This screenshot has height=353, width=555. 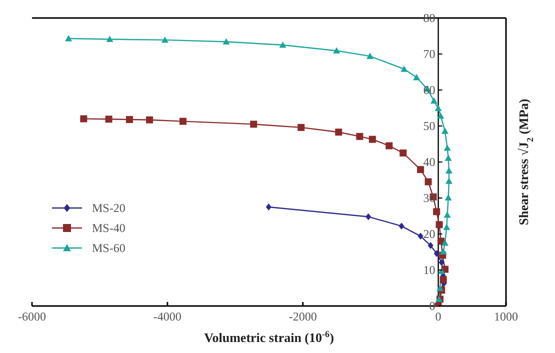 What do you see at coordinates (32, 317) in the screenshot?
I see `x-tick-label: -6000` at bounding box center [32, 317].